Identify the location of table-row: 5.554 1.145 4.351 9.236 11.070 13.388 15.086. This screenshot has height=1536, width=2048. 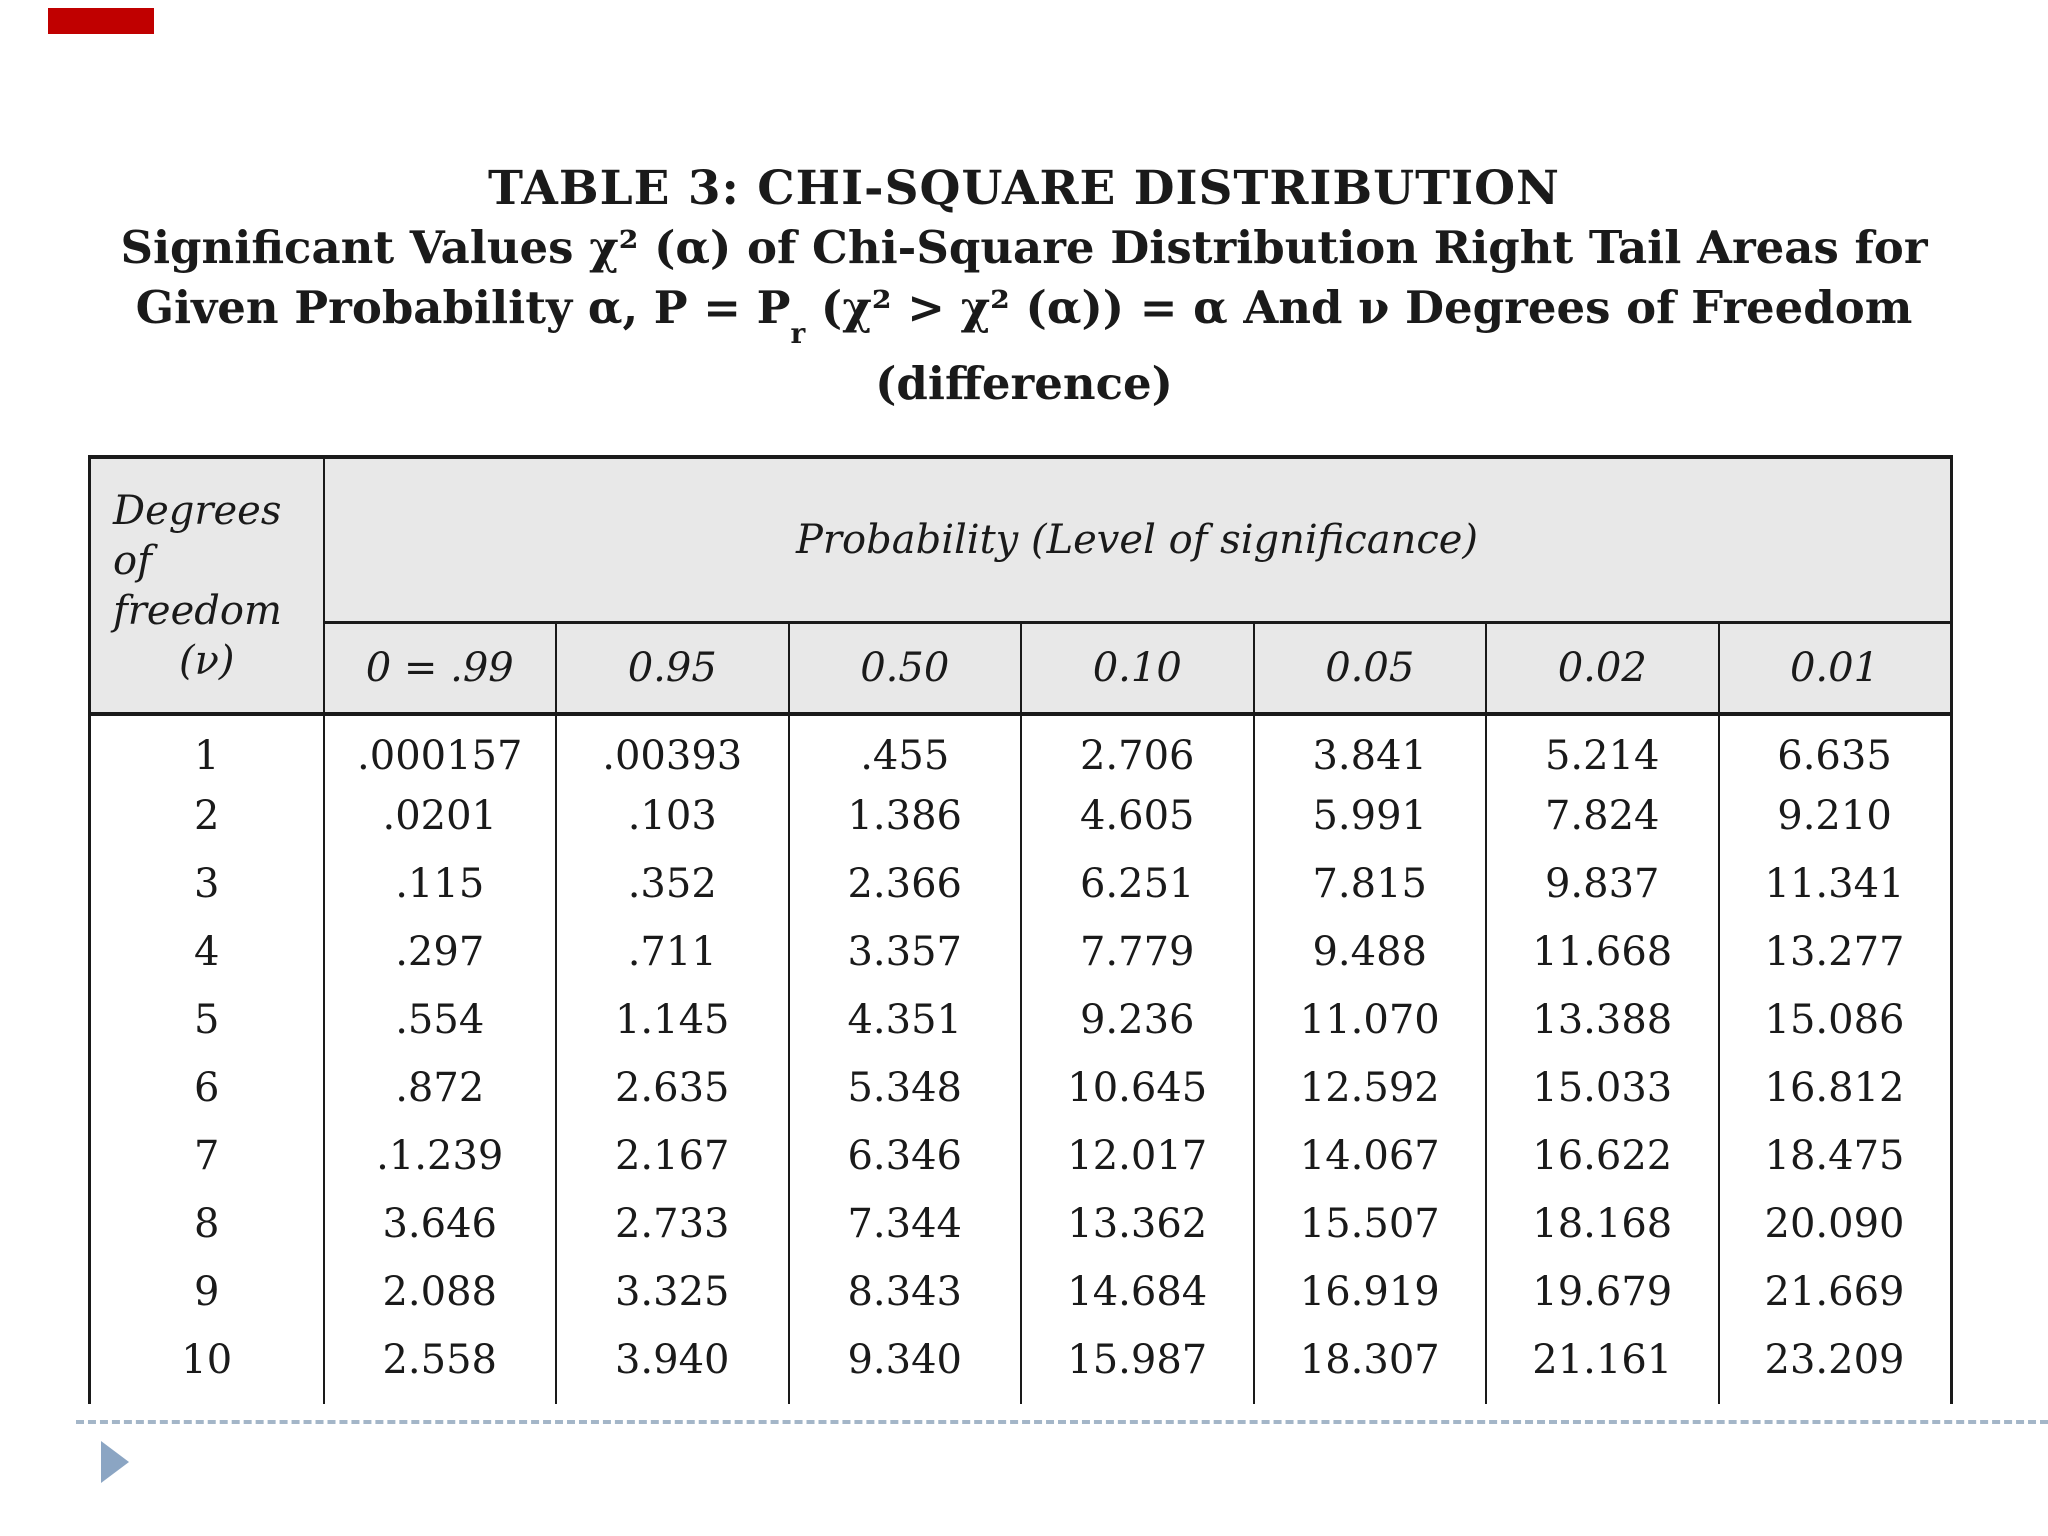
(1020, 1020).